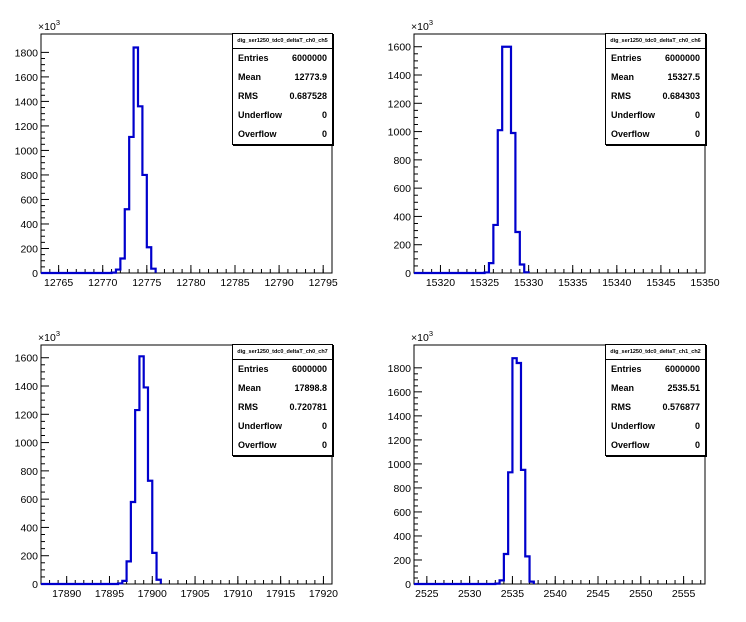  Describe the element at coordinates (684, 594) in the screenshot. I see `x-tick-label: 2555` at that location.